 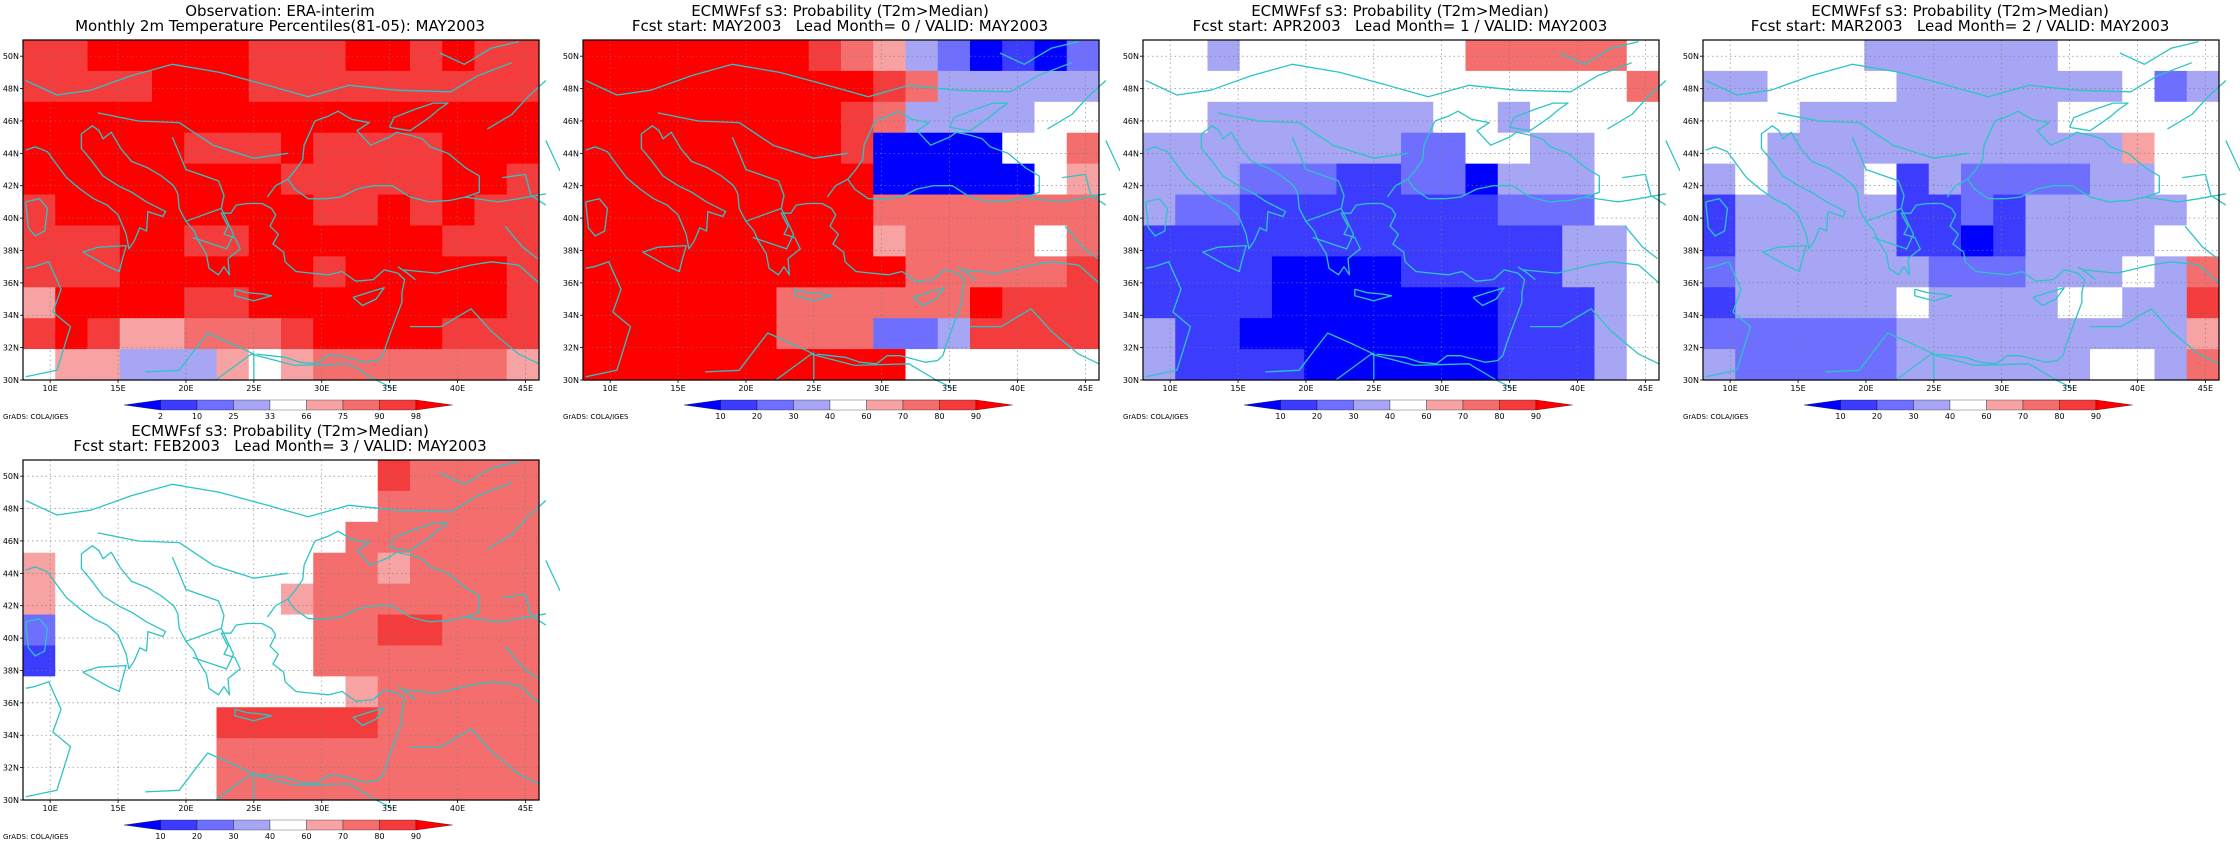 I want to click on lon-tick-label: 15E, so click(x=677, y=388).